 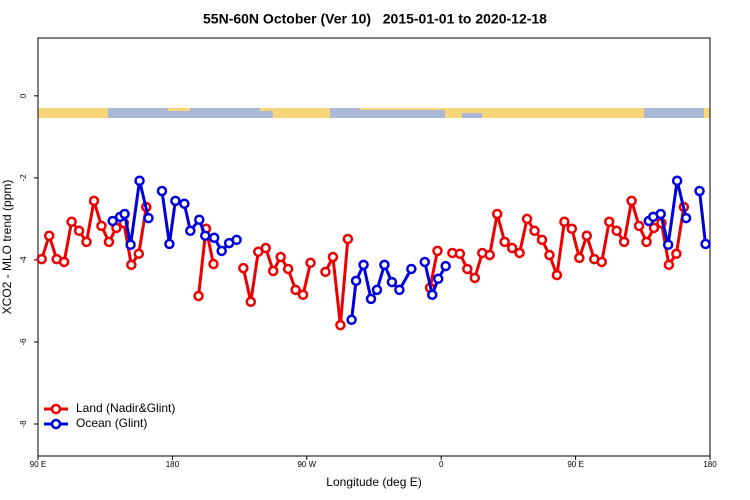 I want to click on legend-label: Ocean (Glint), so click(x=111, y=423).